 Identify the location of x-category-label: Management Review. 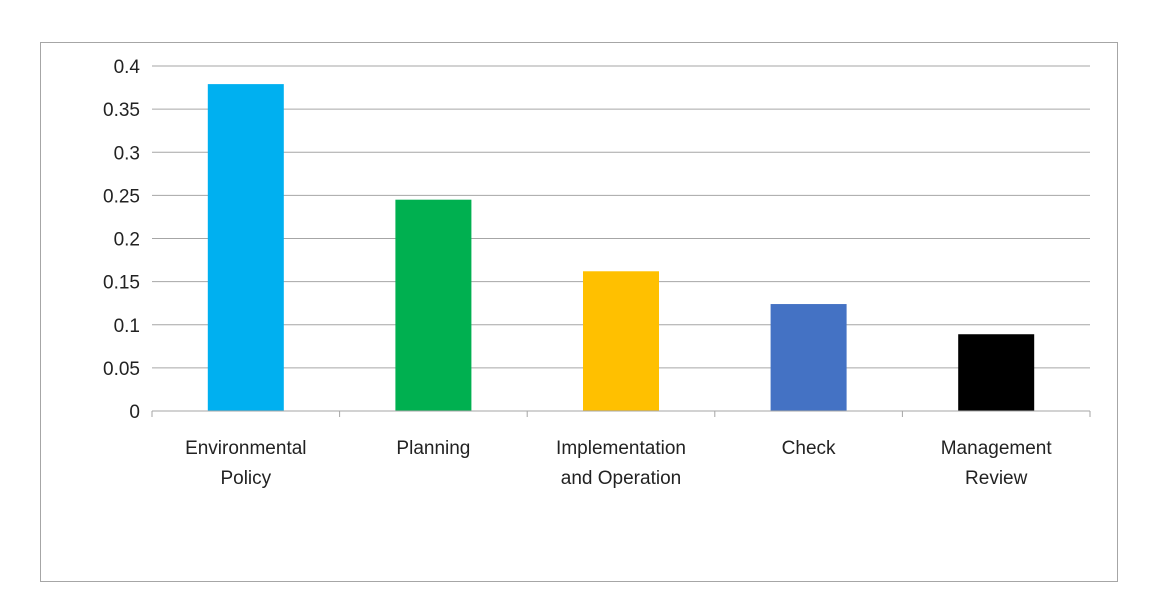
(997, 463).